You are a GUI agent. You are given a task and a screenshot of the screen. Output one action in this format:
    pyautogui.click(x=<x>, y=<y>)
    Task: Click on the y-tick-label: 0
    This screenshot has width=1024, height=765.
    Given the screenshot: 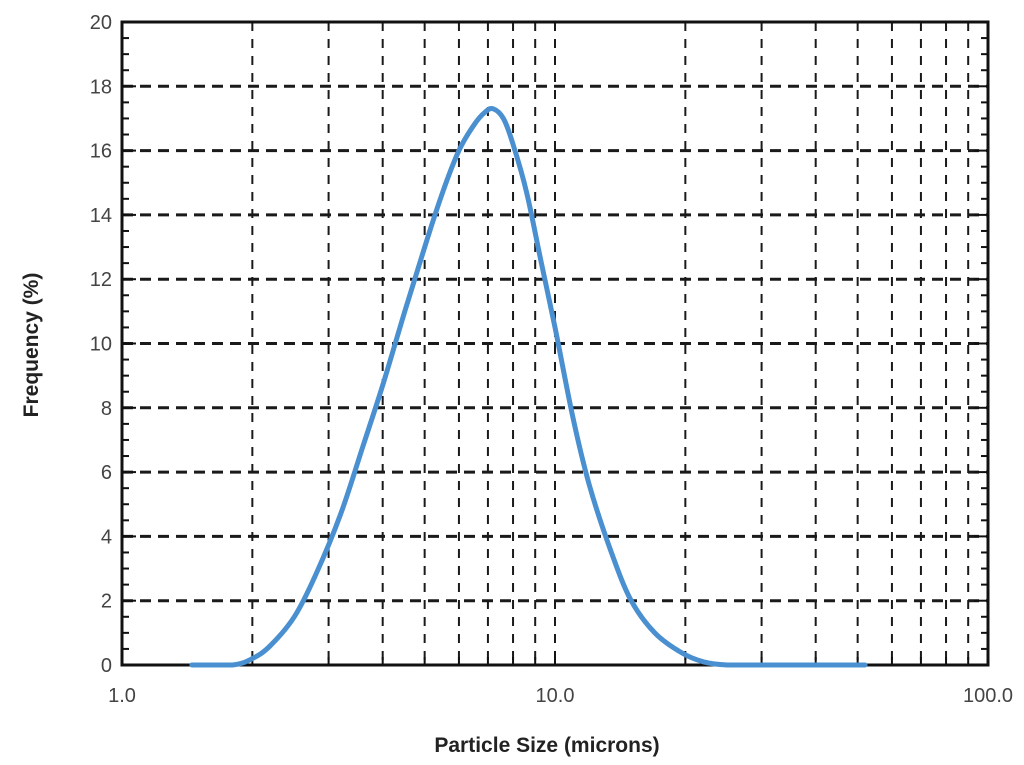 What is the action you would take?
    pyautogui.click(x=106, y=666)
    